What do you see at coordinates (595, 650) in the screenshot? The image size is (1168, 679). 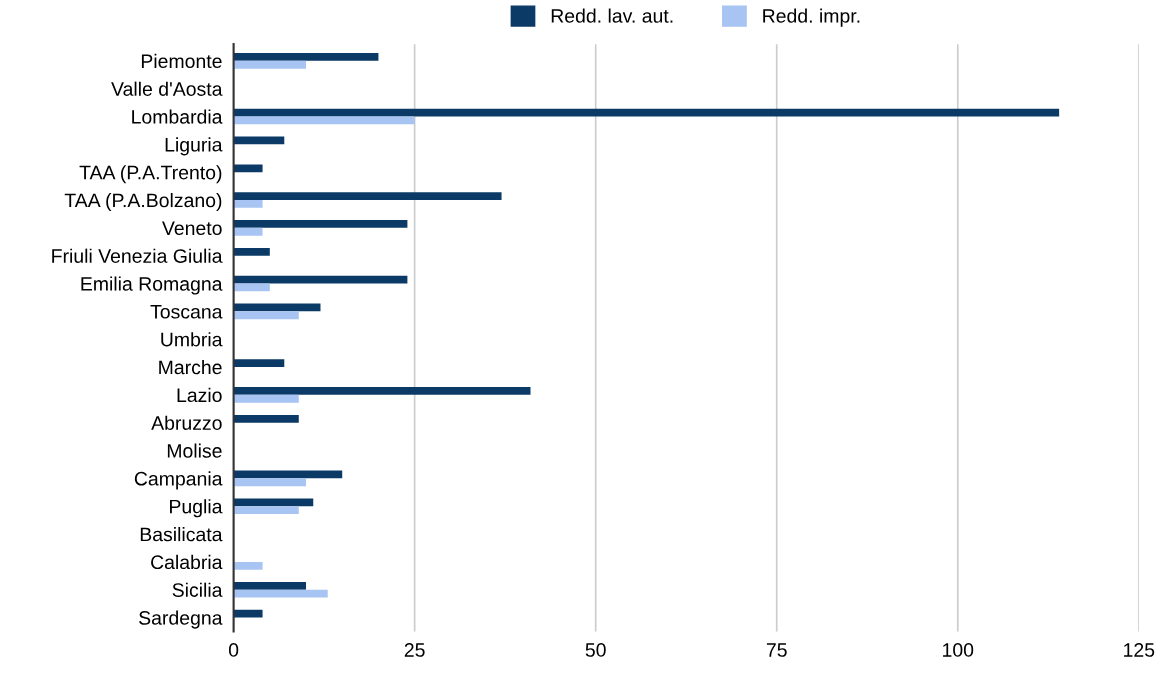 I see `x-tick-label: 50` at bounding box center [595, 650].